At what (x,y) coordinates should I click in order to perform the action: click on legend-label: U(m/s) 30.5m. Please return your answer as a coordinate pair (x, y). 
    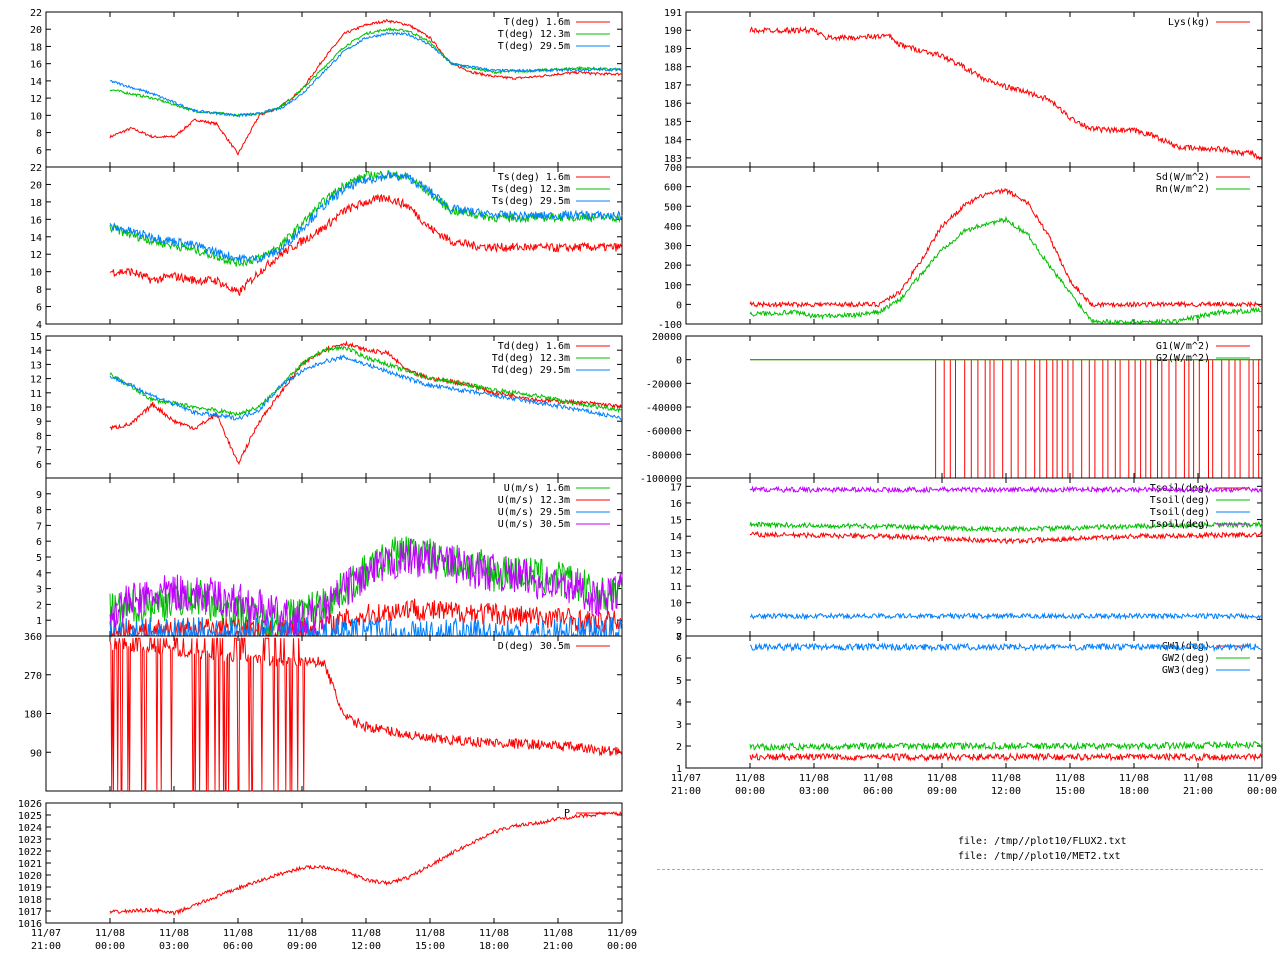
    Looking at the image, I should click on (534, 524).